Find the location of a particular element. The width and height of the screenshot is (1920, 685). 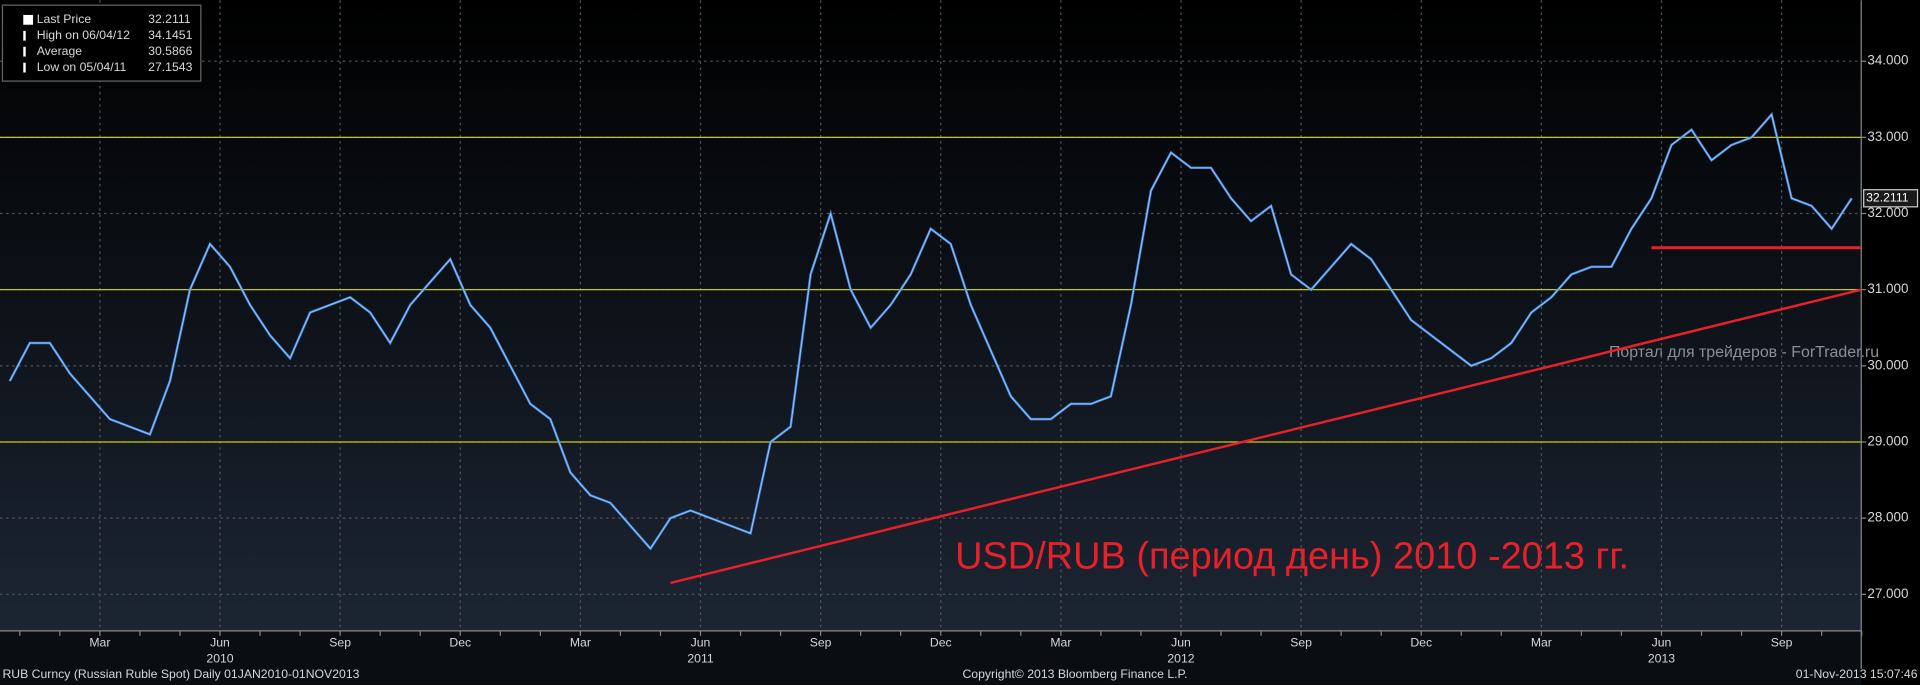

year-label: 2012 is located at coordinates (1180, 658).